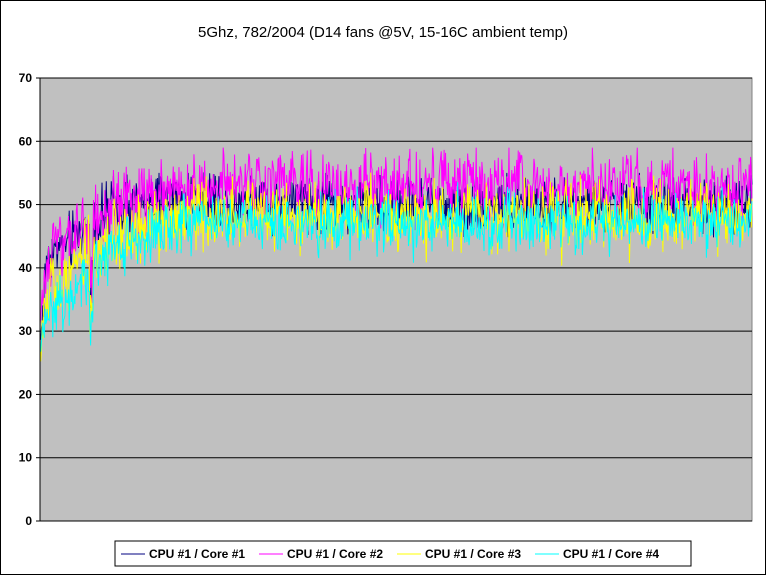  I want to click on y-tick-label: 10, so click(26, 458).